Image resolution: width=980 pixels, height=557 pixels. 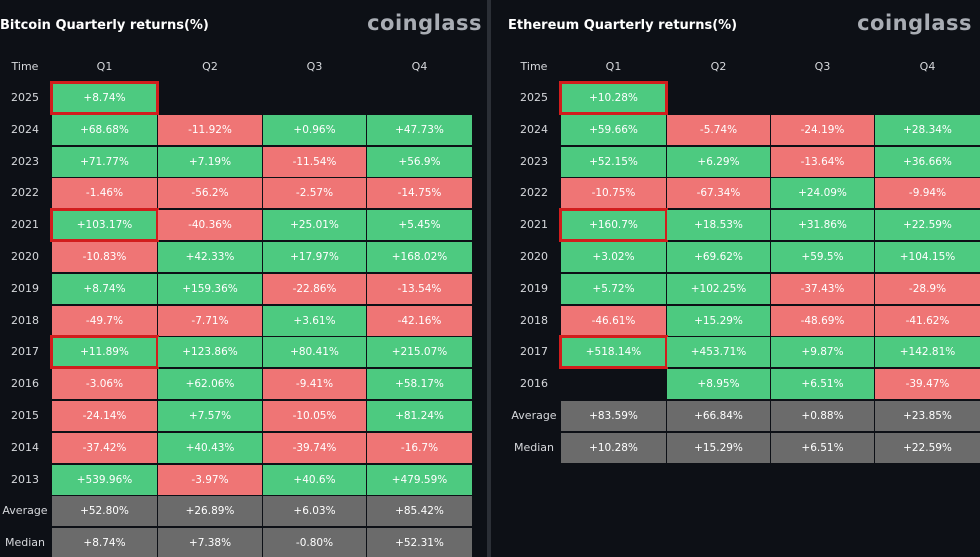 I want to click on return-cell: -56.2%, so click(x=210, y=193).